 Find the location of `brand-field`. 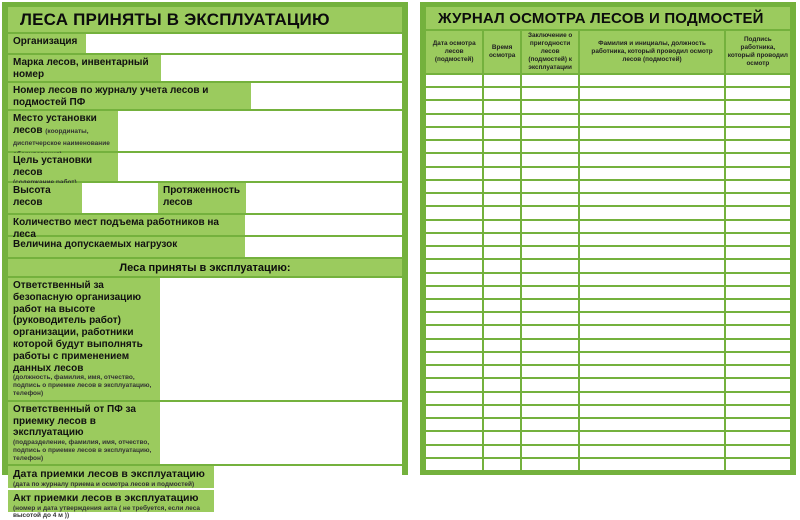

brand-field is located at coordinates (281, 68).